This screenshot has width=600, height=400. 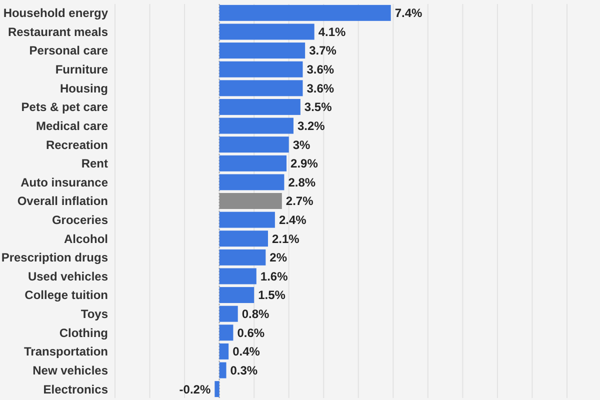 What do you see at coordinates (66, 351) in the screenshot?
I see `y-tick-label: Transportation` at bounding box center [66, 351].